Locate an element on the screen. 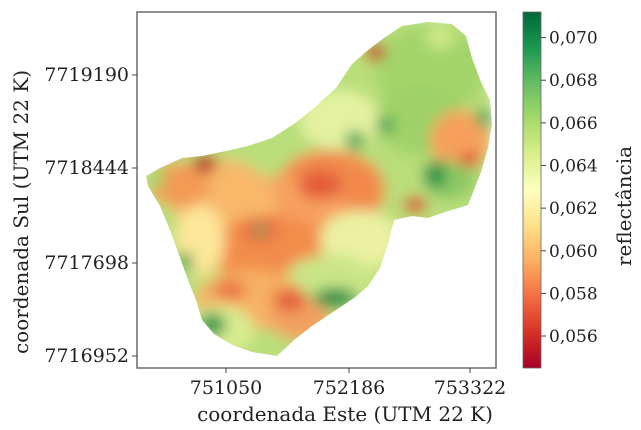 The image size is (641, 430). colorbar-tick-label: 0,068 is located at coordinates (573, 81).